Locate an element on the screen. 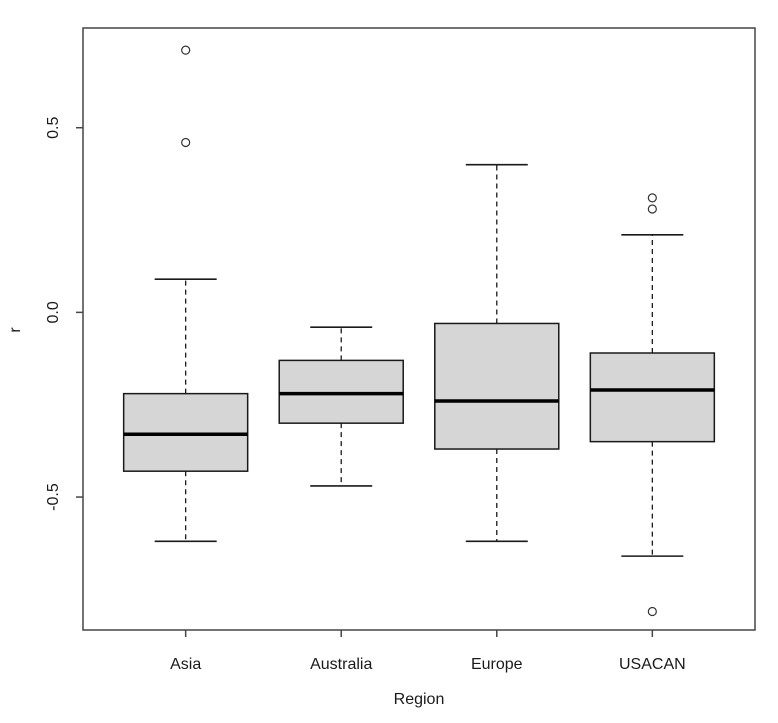 The width and height of the screenshot is (778, 723). box-europe-iqr is located at coordinates (497, 386).